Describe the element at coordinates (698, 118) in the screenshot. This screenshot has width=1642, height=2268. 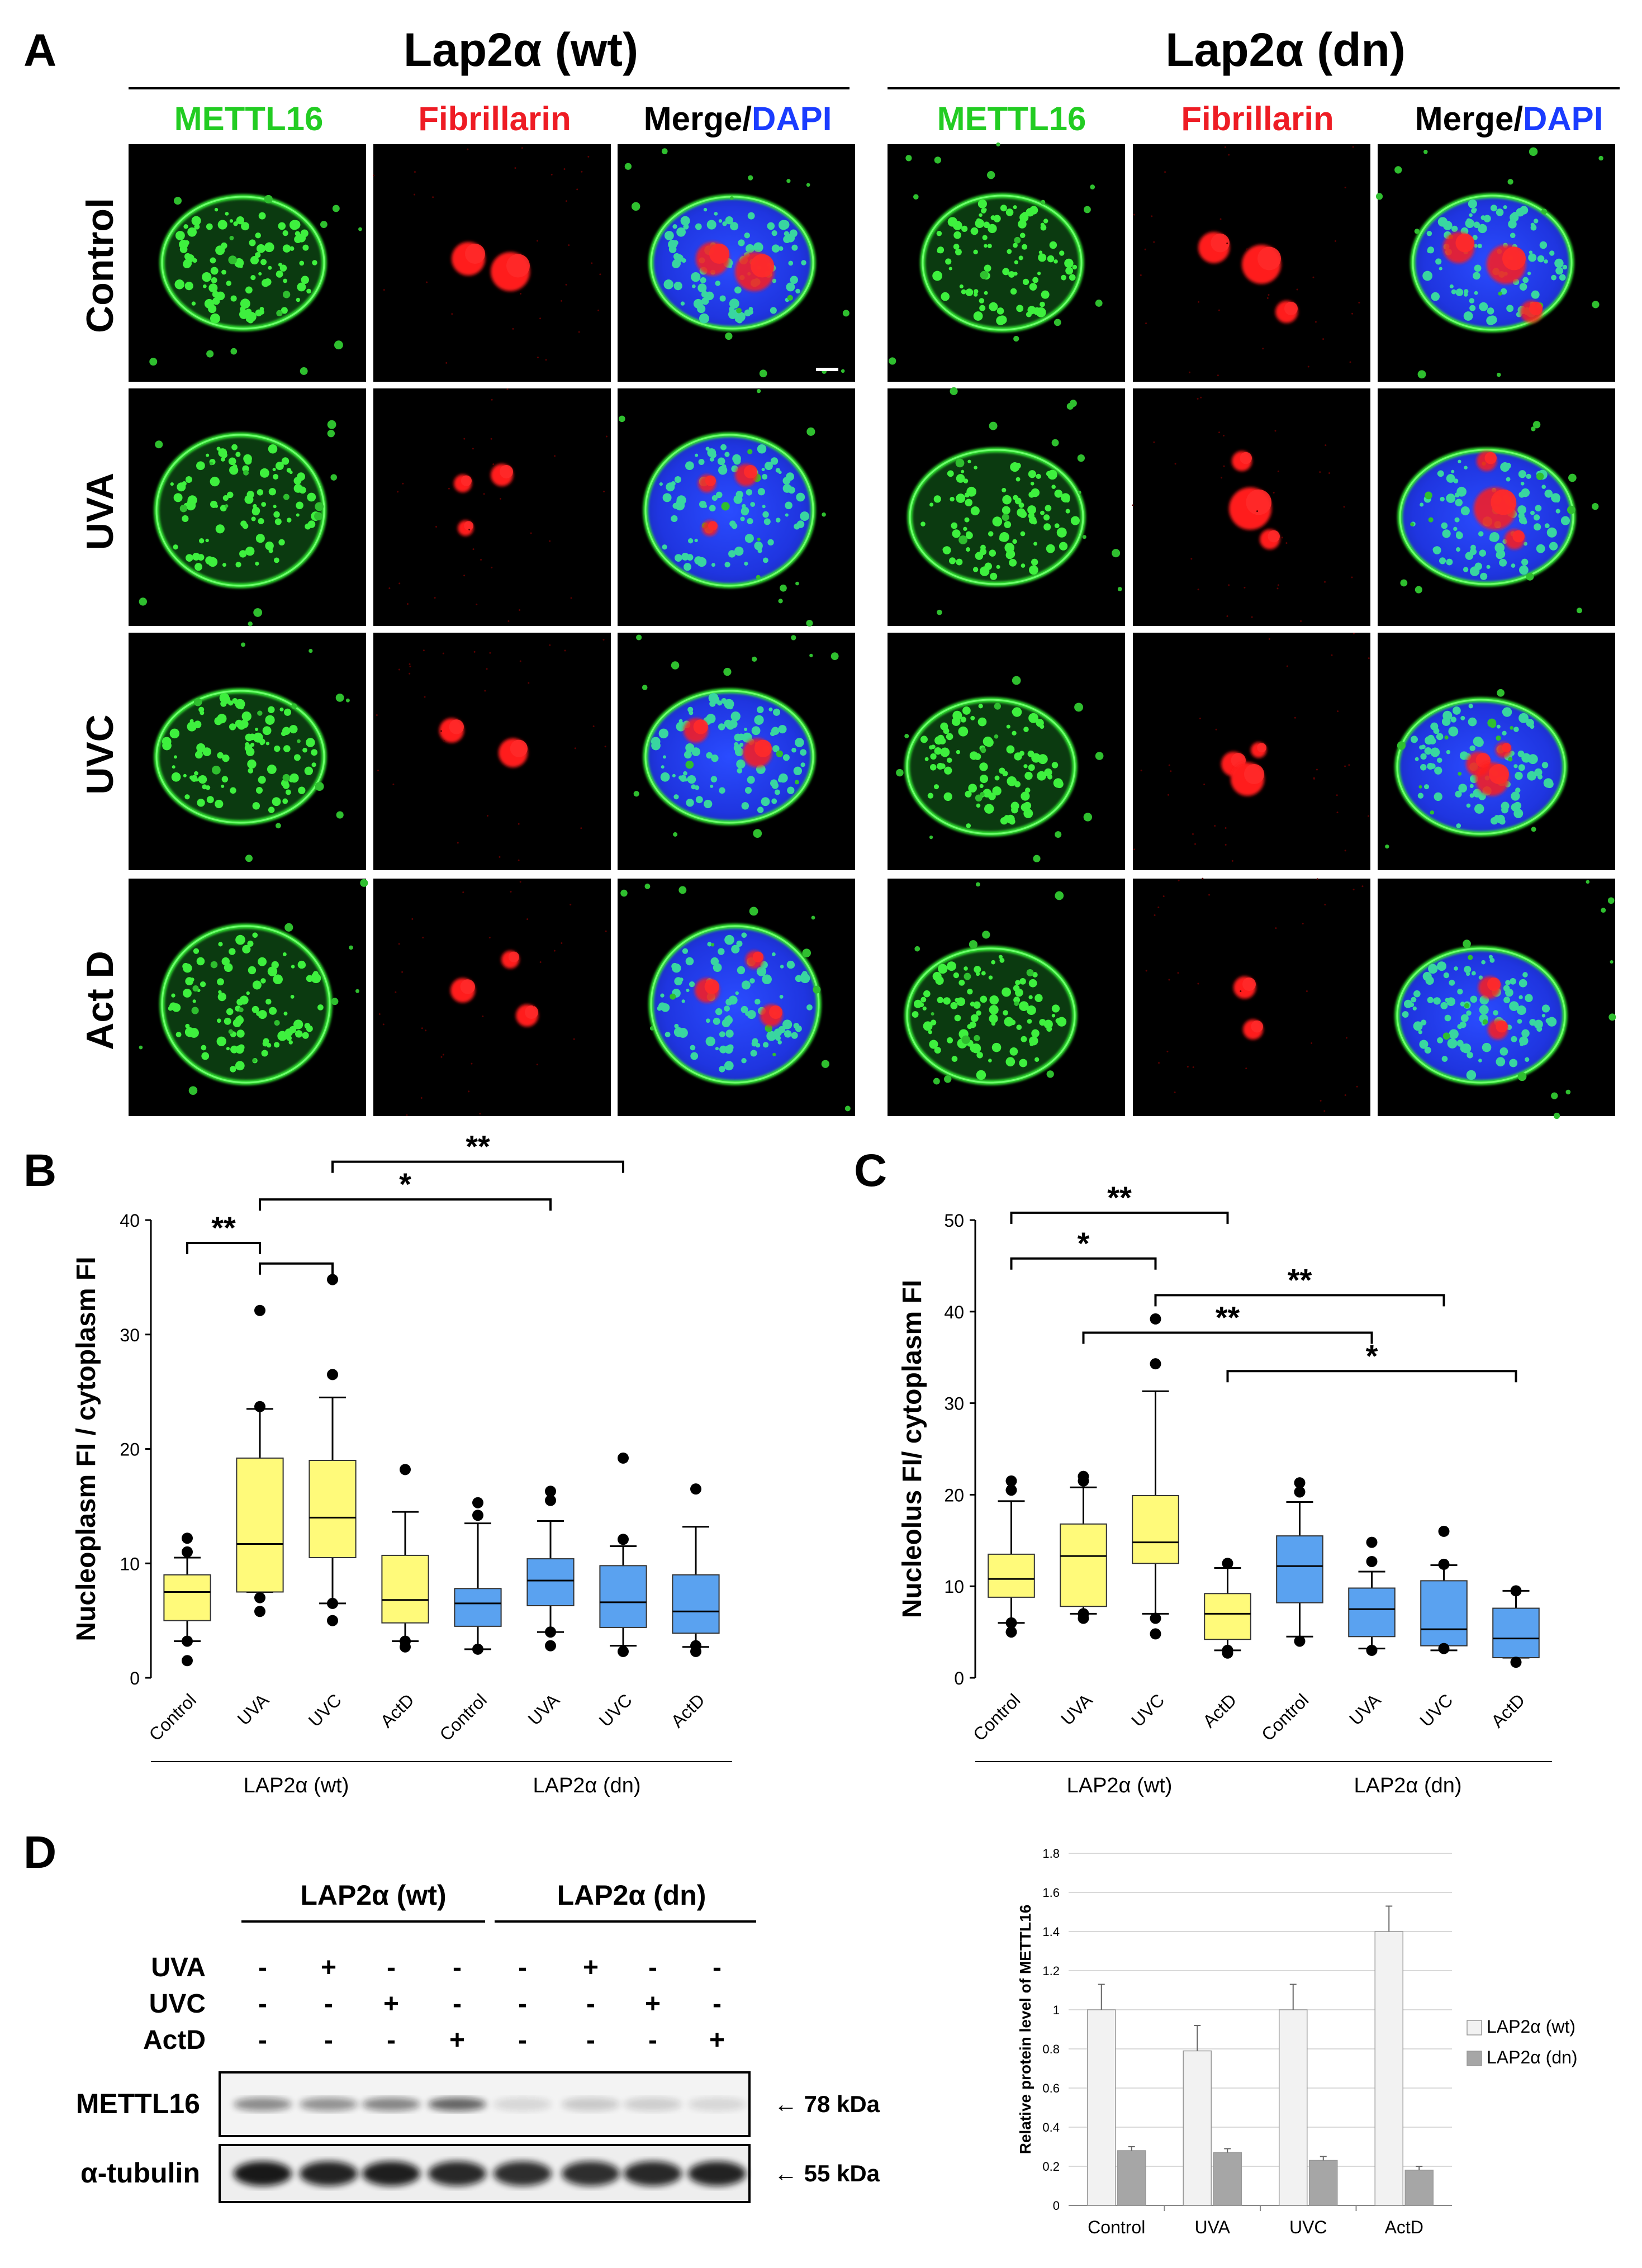
I see `merge-label: Merge/` at that location.